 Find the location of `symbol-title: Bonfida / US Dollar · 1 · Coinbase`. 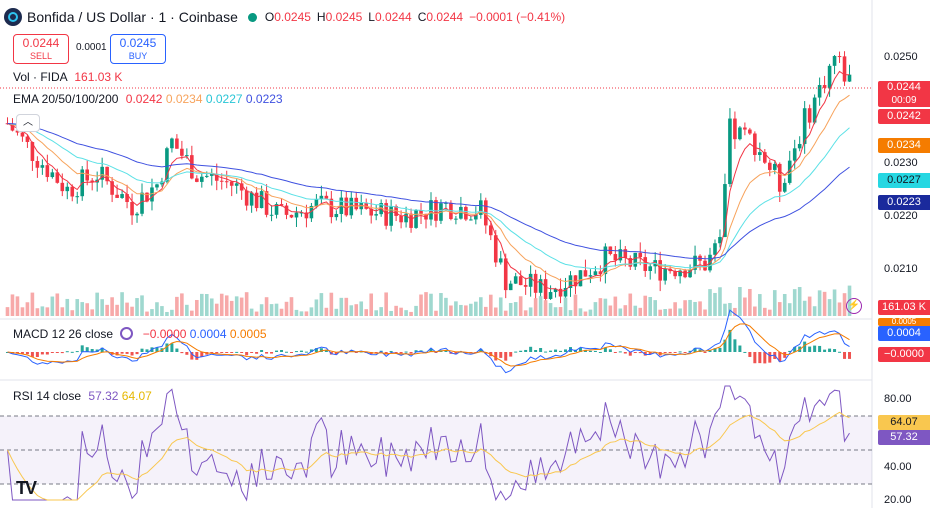

symbol-title: Bonfida / US Dollar · 1 · Coinbase is located at coordinates (132, 17).